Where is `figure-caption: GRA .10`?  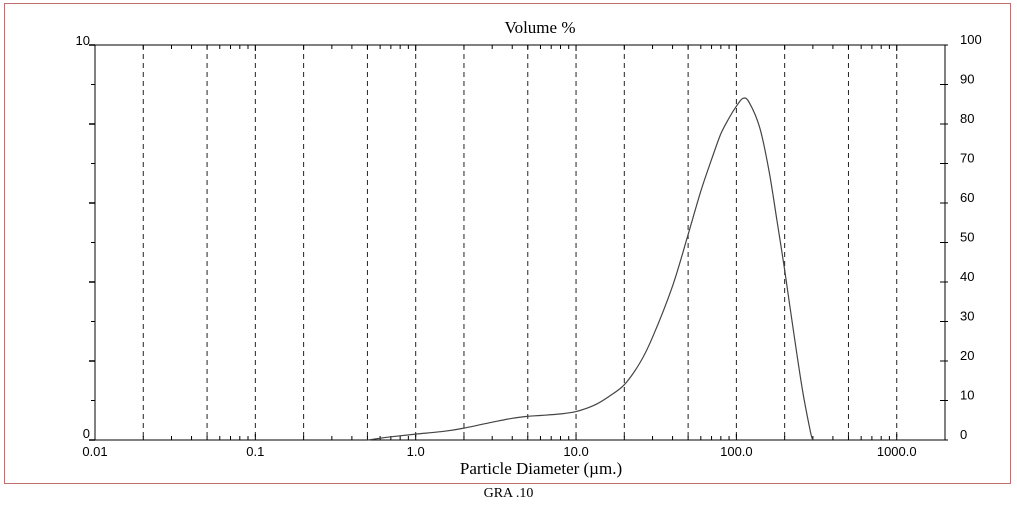
figure-caption: GRA .10 is located at coordinates (508, 493).